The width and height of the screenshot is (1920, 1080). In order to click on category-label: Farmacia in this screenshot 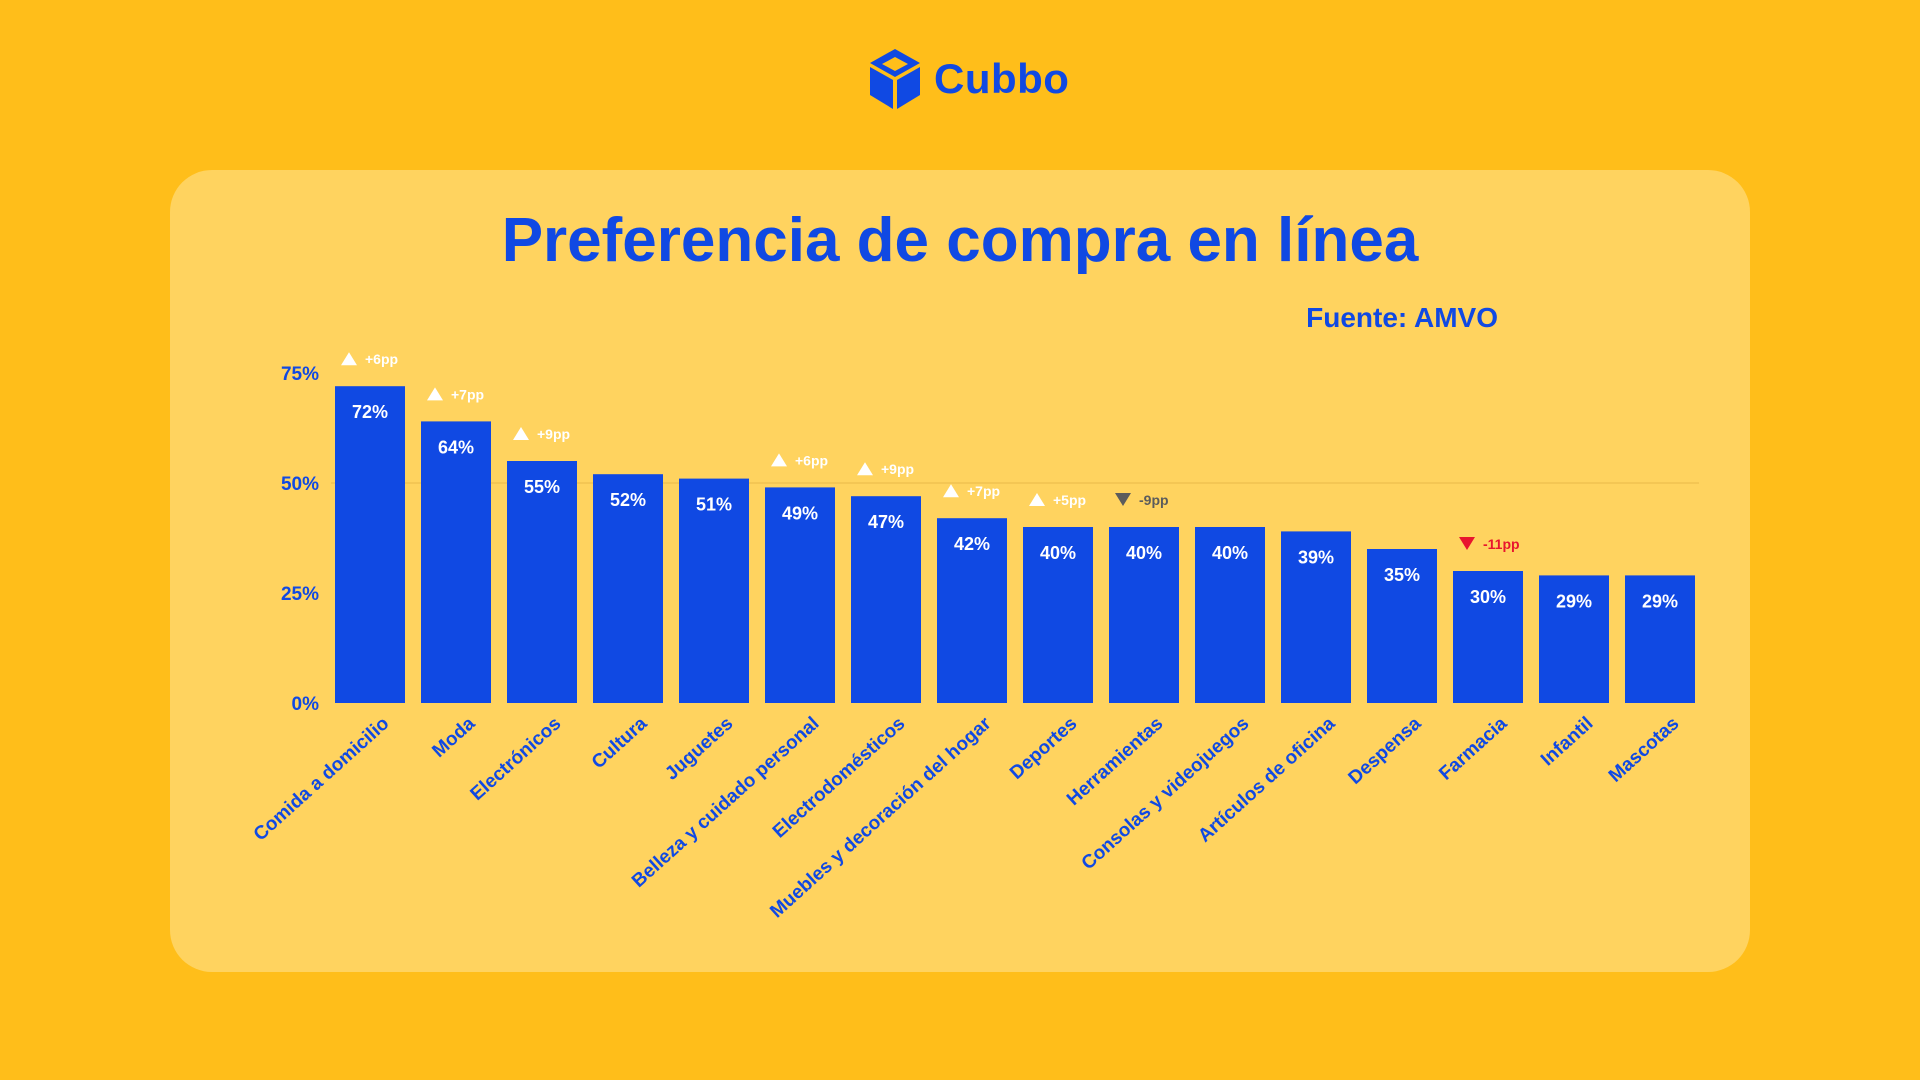, I will do `click(1473, 749)`.